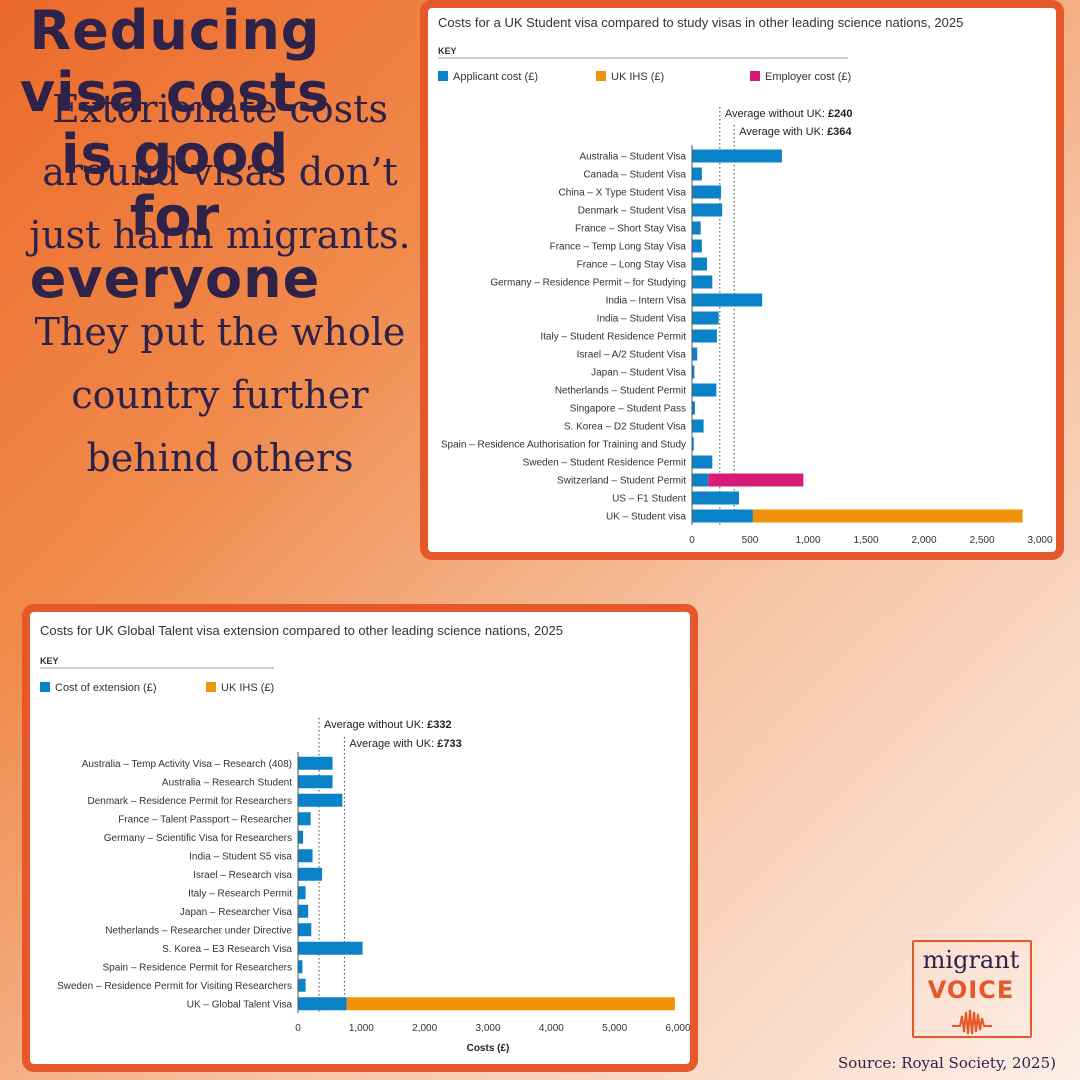 The image size is (1080, 1080). What do you see at coordinates (488, 1048) in the screenshot?
I see `x-axis-label: Costs (£)` at bounding box center [488, 1048].